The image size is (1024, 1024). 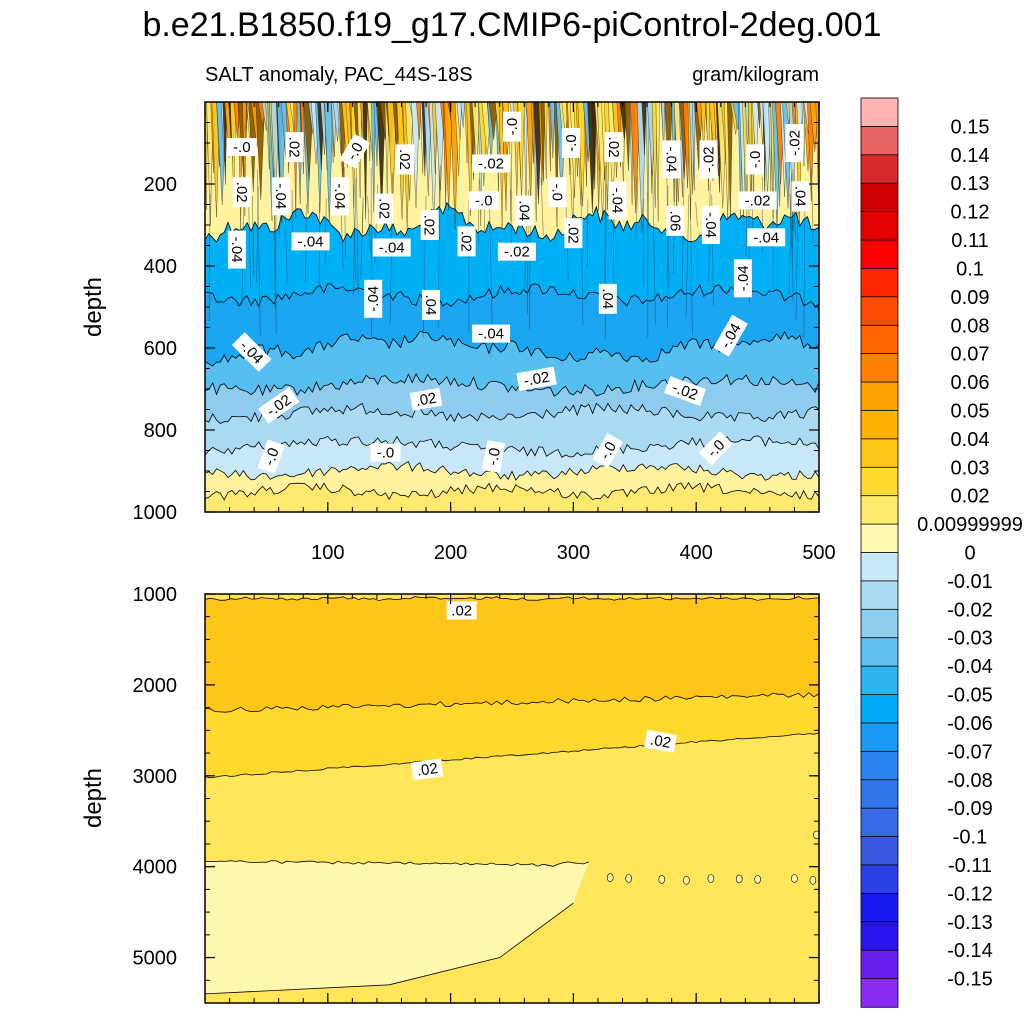 I want to click on y-tick-label: 800, so click(x=160, y=431).